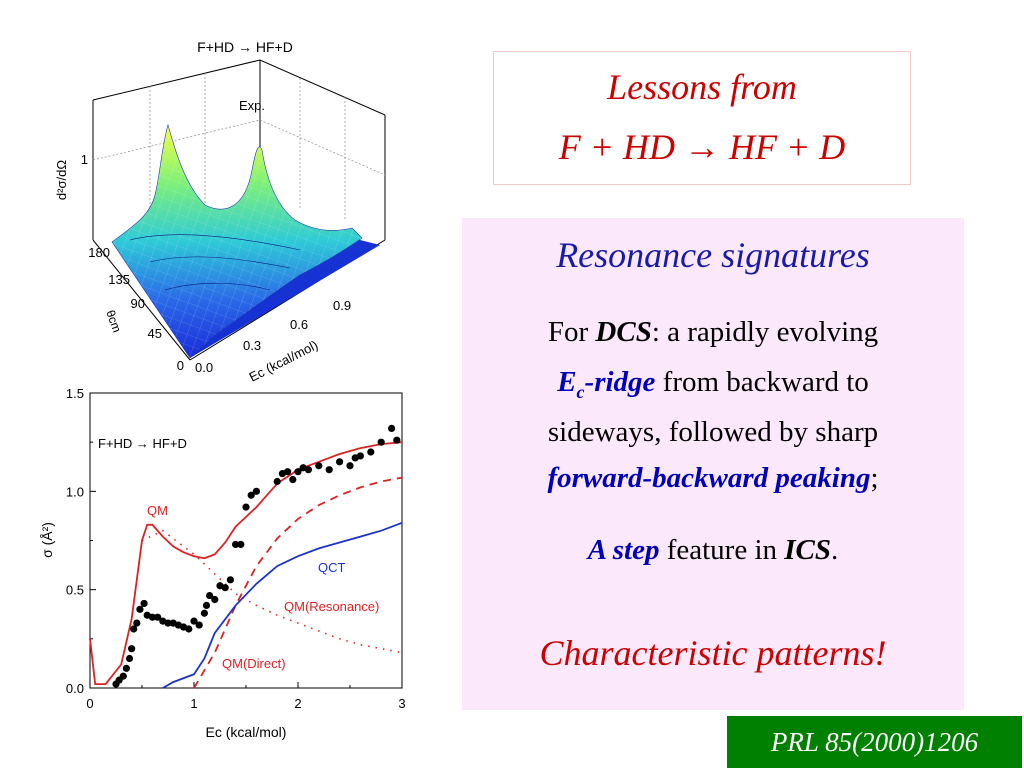  What do you see at coordinates (245, 47) in the screenshot?
I see `surface-title: F+HD → HF+D` at bounding box center [245, 47].